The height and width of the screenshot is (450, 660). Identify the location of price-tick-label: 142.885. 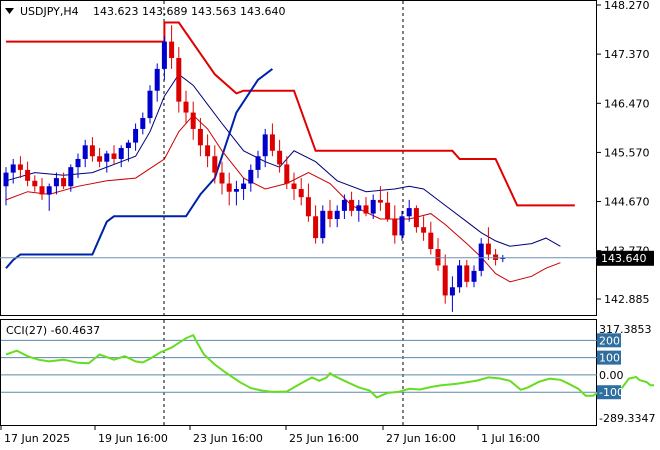
(627, 299).